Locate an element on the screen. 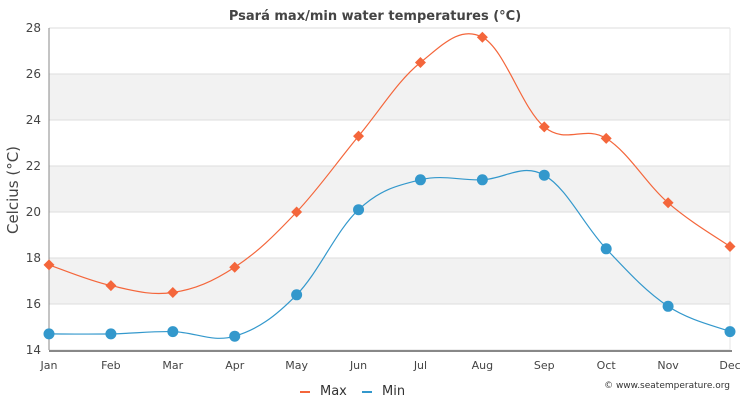  legend: Max Min is located at coordinates (352, 391).